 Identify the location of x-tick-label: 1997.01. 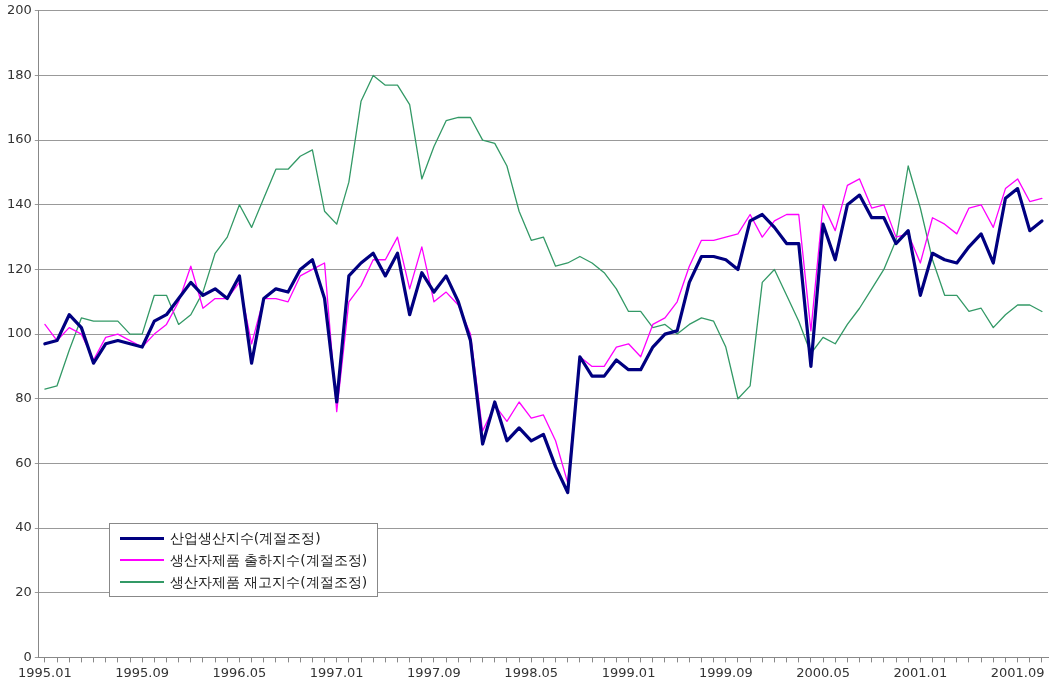
(336, 672).